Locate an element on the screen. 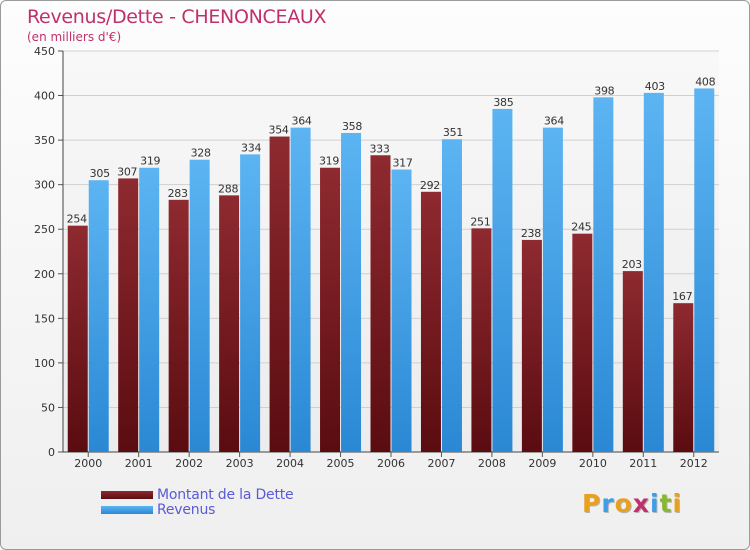 Image resolution: width=750 pixels, height=550 pixels. x-tick-label: 2001 is located at coordinates (139, 463).